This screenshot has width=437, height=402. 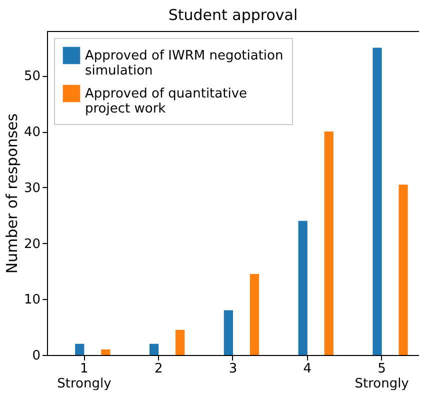 I want to click on x-tick-label: 3, so click(x=233, y=369).